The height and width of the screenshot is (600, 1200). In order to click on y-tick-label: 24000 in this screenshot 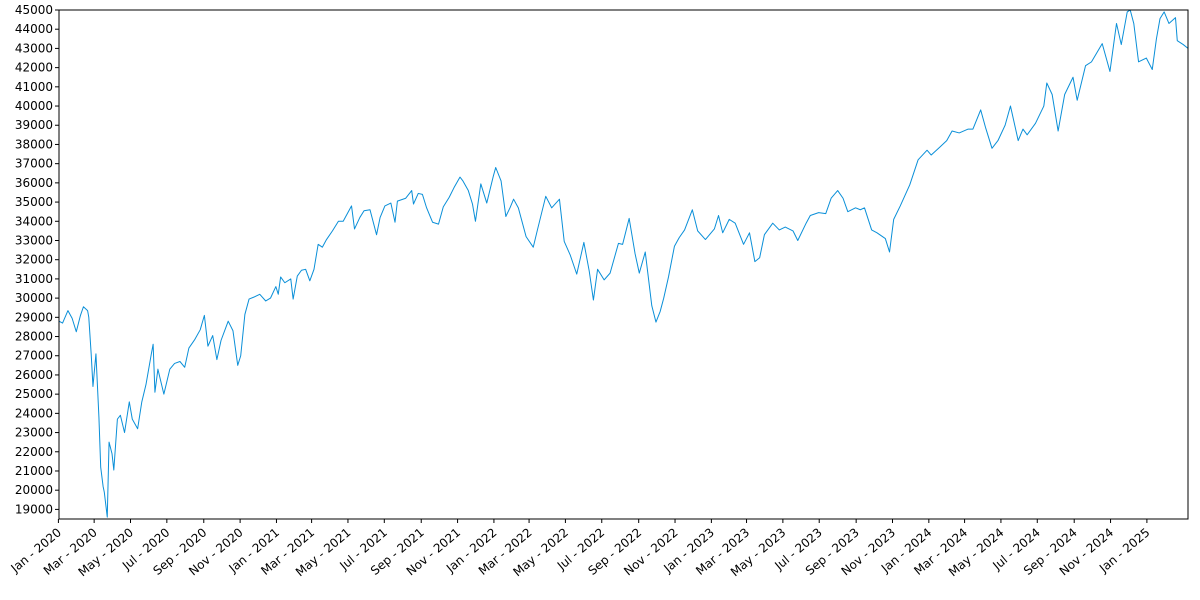, I will do `click(34, 413)`.